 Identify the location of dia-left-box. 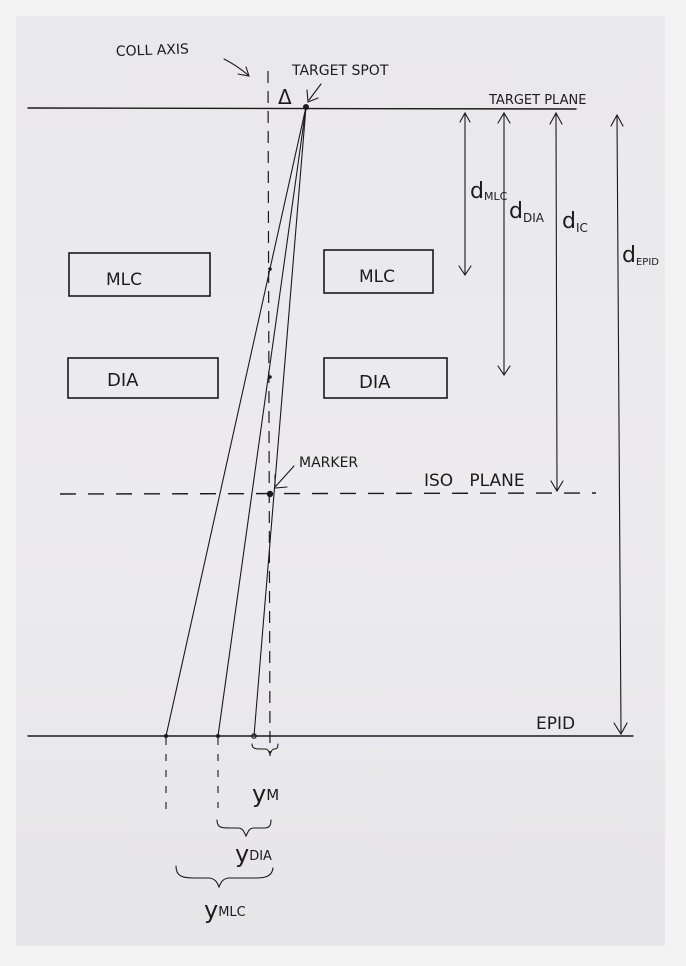
(143, 378).